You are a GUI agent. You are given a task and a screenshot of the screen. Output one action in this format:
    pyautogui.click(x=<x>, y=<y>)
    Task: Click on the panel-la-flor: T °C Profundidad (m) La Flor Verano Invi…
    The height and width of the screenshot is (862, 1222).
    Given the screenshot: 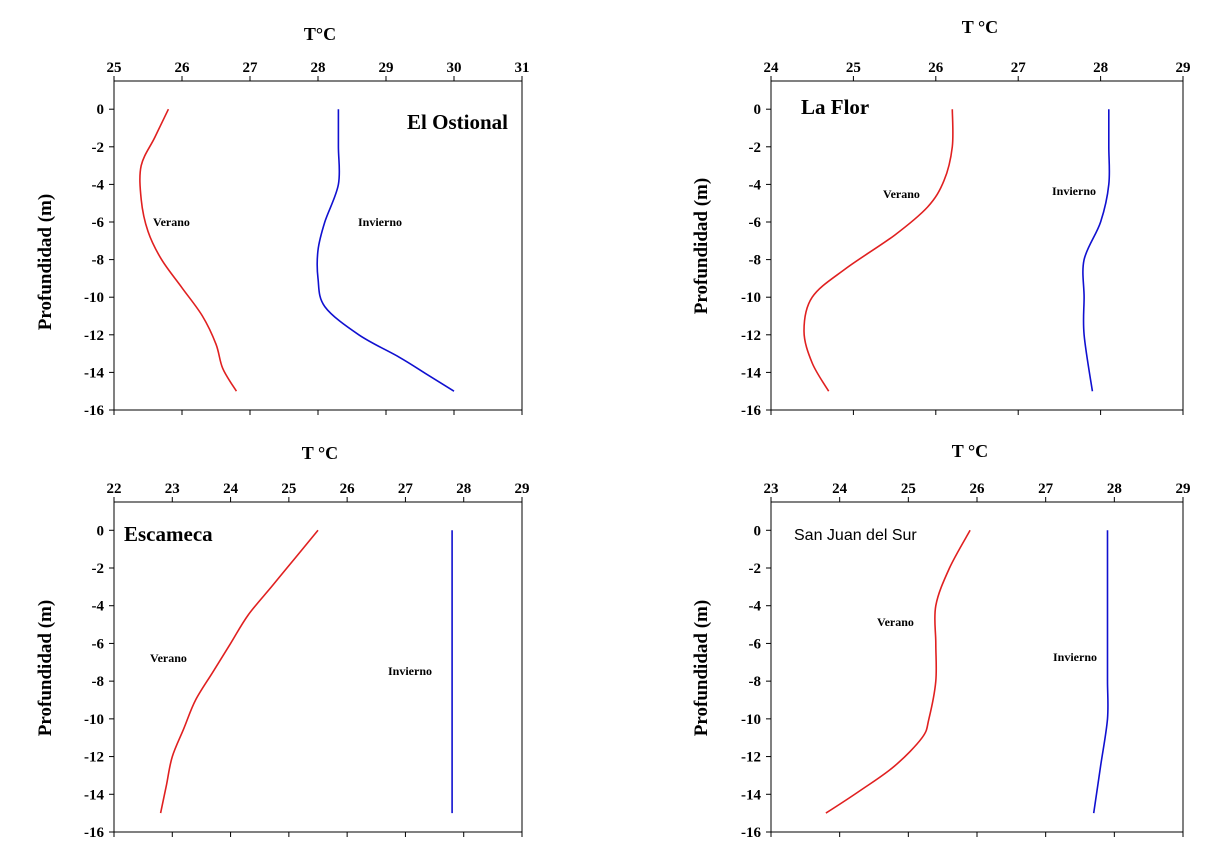 What is the action you would take?
    pyautogui.click(x=893, y=165)
    